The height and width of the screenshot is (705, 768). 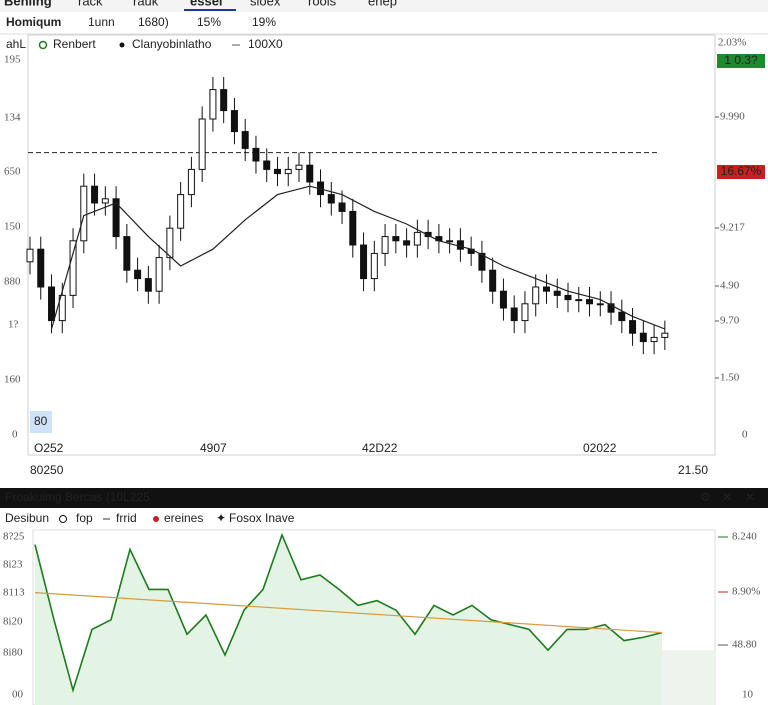 I want to click on tab-active: essel, so click(x=206, y=4).